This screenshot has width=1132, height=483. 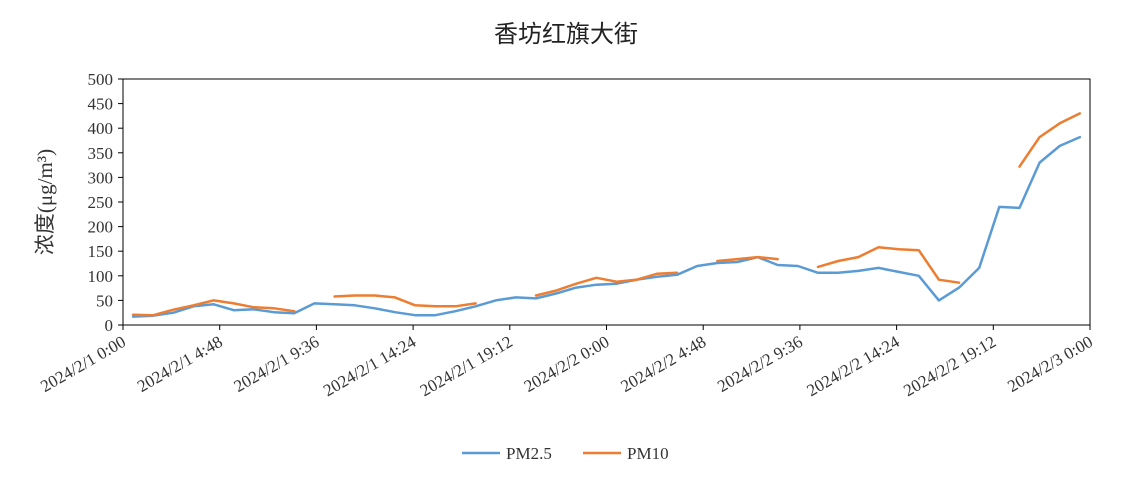 What do you see at coordinates (101, 276) in the screenshot?
I see `y-tick-label: 100` at bounding box center [101, 276].